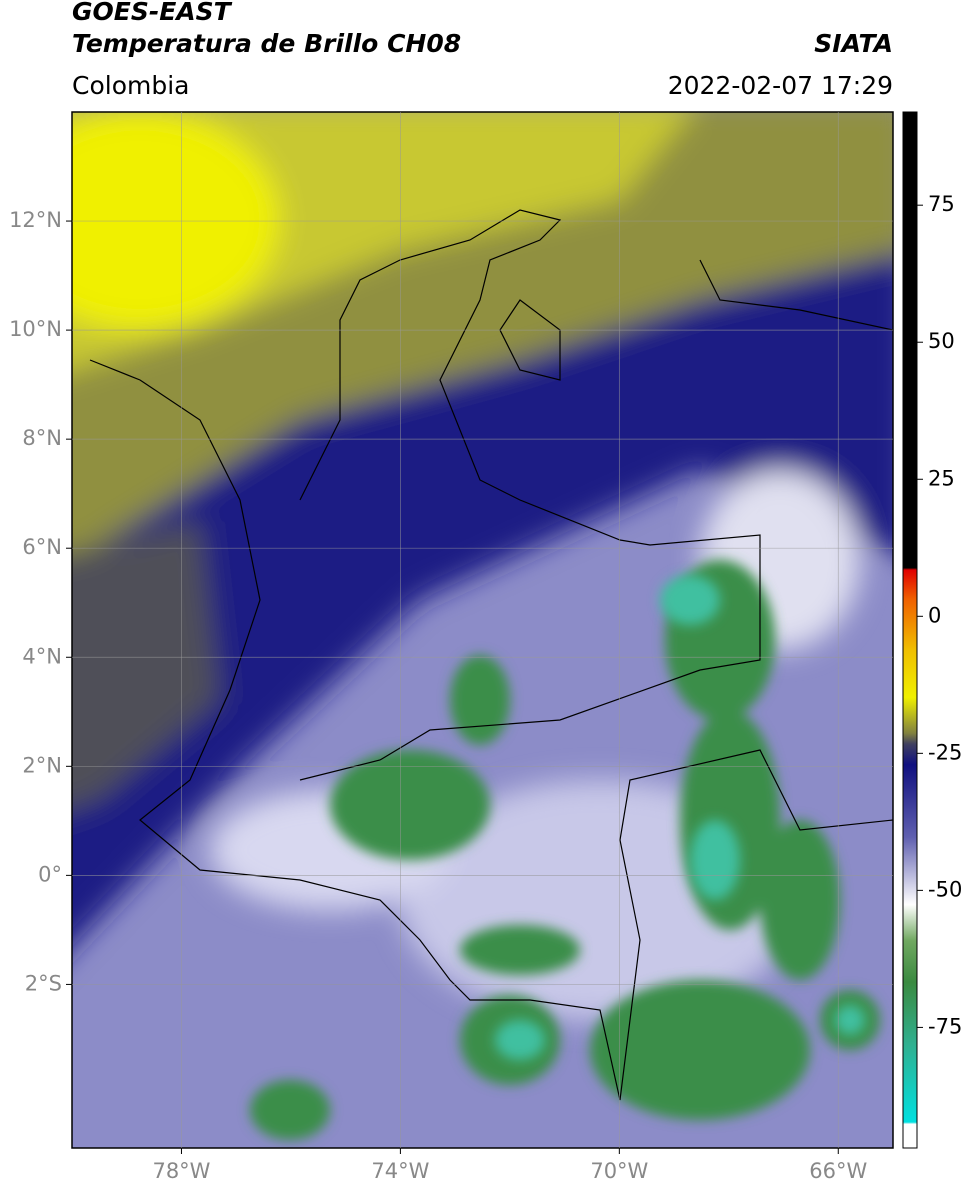  What do you see at coordinates (941, 204) in the screenshot?
I see `colorbar-tick-label: 75` at bounding box center [941, 204].